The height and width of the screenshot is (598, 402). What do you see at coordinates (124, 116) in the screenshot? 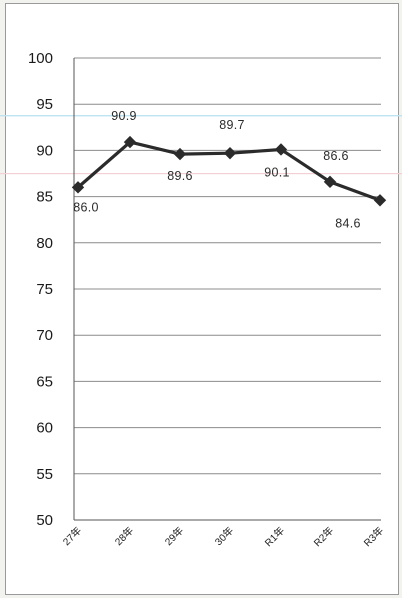
I see `data-label: 90.9` at bounding box center [124, 116].